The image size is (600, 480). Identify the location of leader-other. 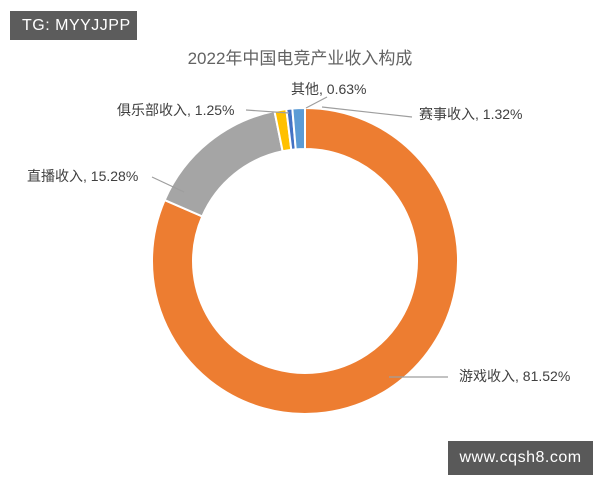
(316, 102).